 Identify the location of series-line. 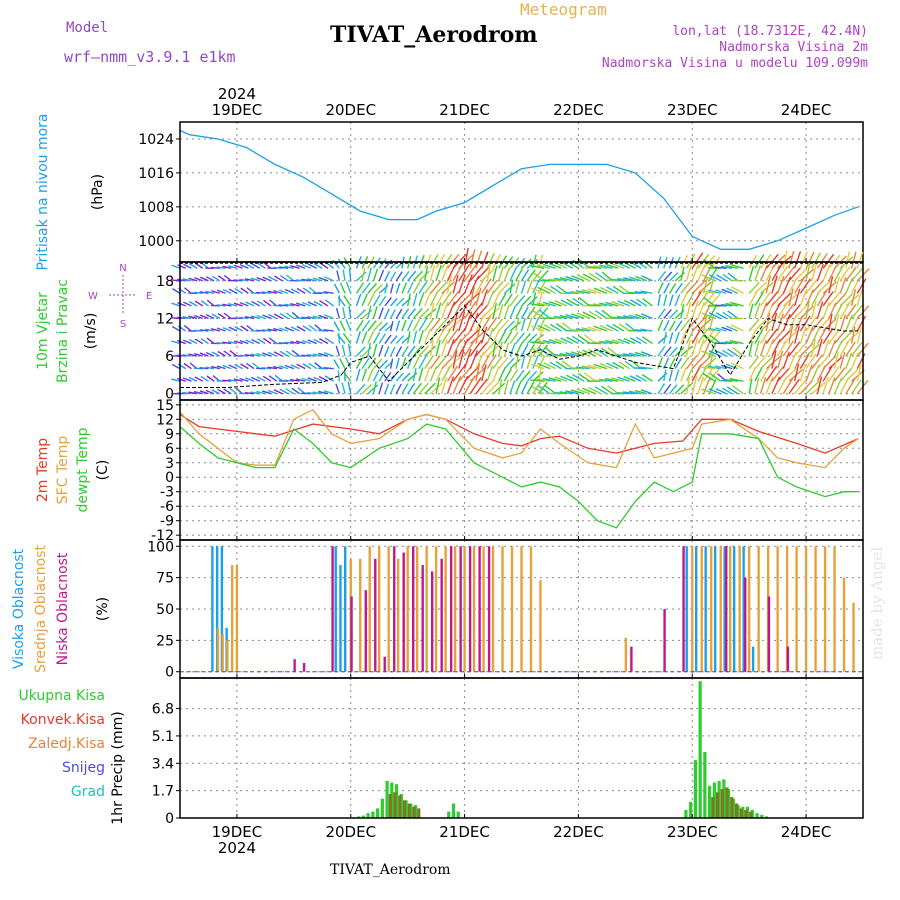
(519, 346).